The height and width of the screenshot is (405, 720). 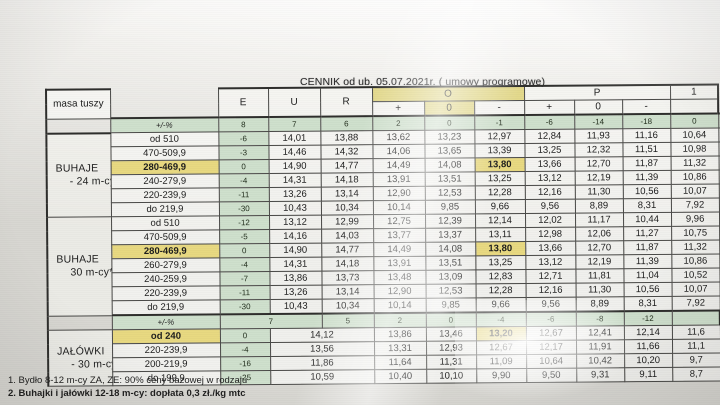 What do you see at coordinates (244, 250) in the screenshot?
I see `percent-cell: 0` at bounding box center [244, 250].